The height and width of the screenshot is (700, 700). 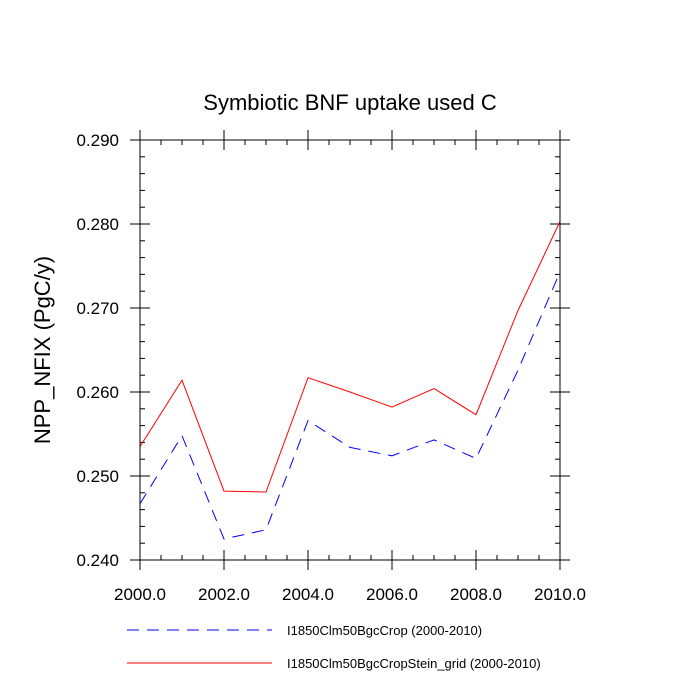 What do you see at coordinates (97, 140) in the screenshot?
I see `y-tick-label: 0.290` at bounding box center [97, 140].